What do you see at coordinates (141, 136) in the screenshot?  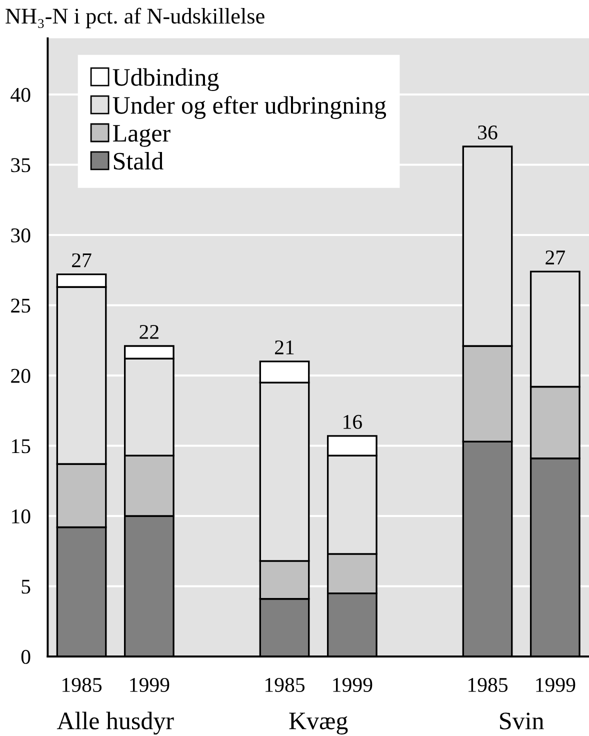 I see `legend-label: Lager` at bounding box center [141, 136].